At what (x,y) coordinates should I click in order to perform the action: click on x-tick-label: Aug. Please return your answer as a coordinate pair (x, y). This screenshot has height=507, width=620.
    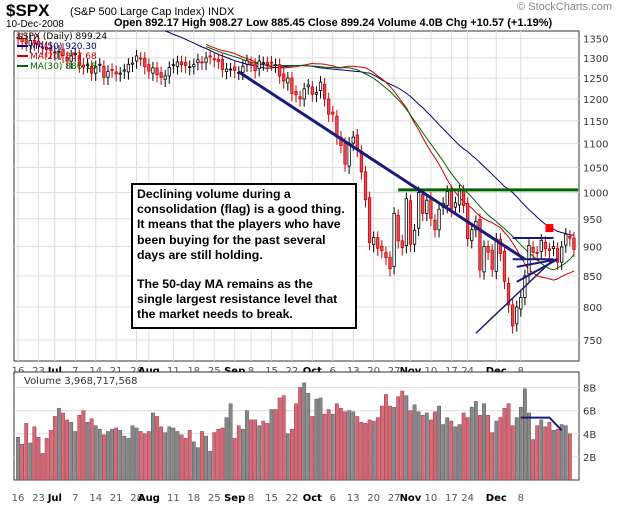
    Looking at the image, I should click on (149, 498).